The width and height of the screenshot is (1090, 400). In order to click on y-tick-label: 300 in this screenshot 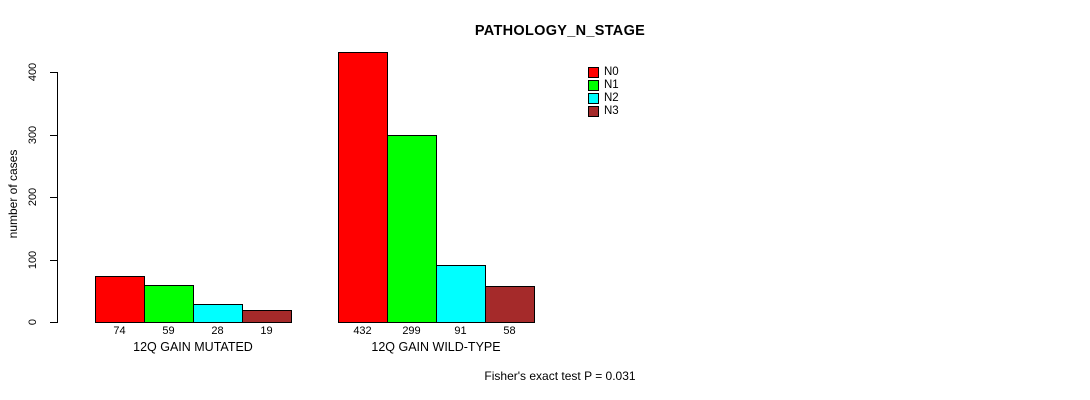, I will do `click(33, 134)`.